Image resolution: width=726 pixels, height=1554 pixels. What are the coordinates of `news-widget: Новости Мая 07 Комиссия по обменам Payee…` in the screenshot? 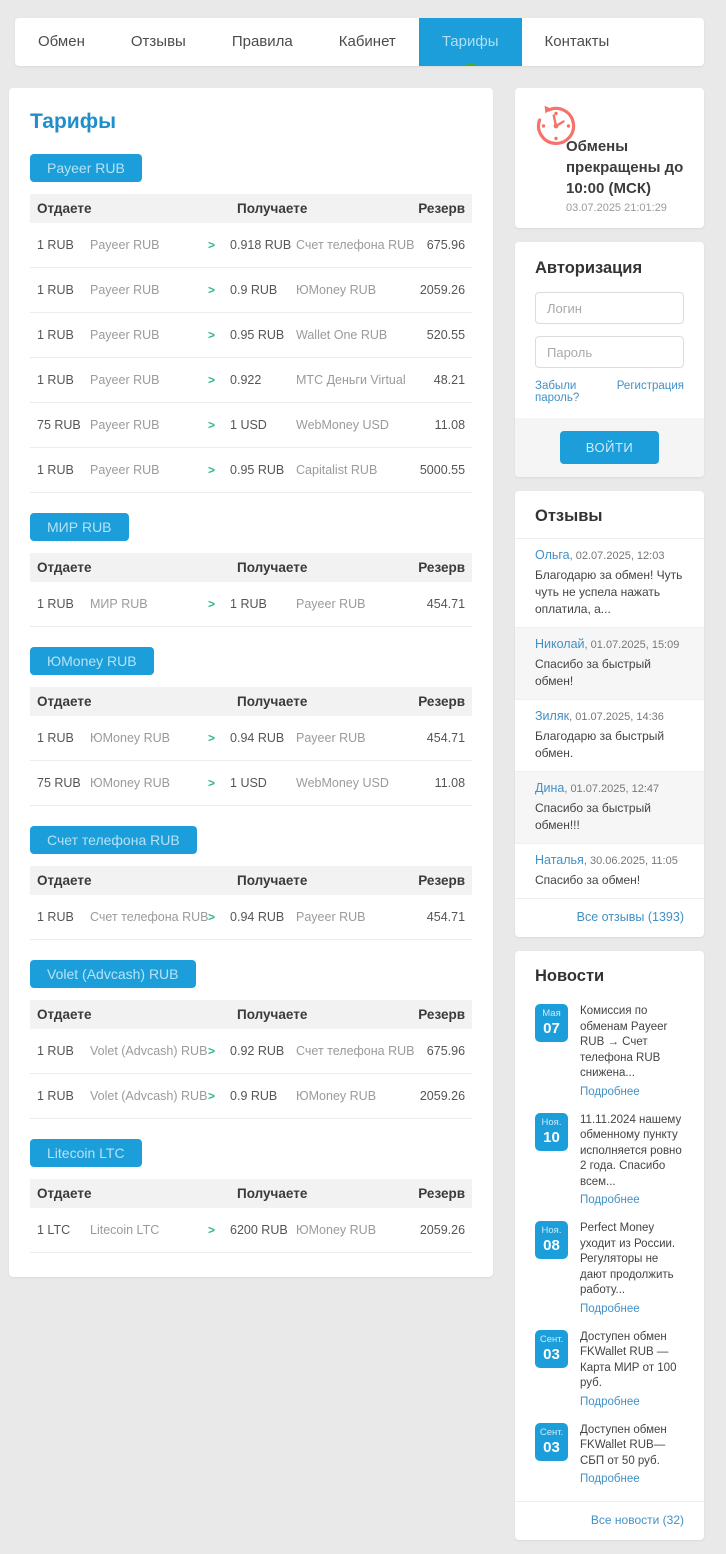 It's located at (609, 1245).